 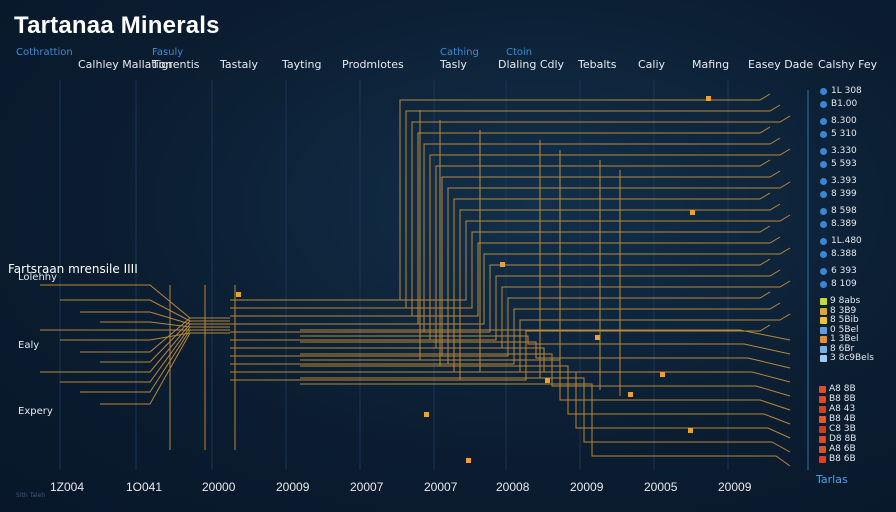 I want to click on year-tick-label: 1Z004, so click(x=67, y=487).